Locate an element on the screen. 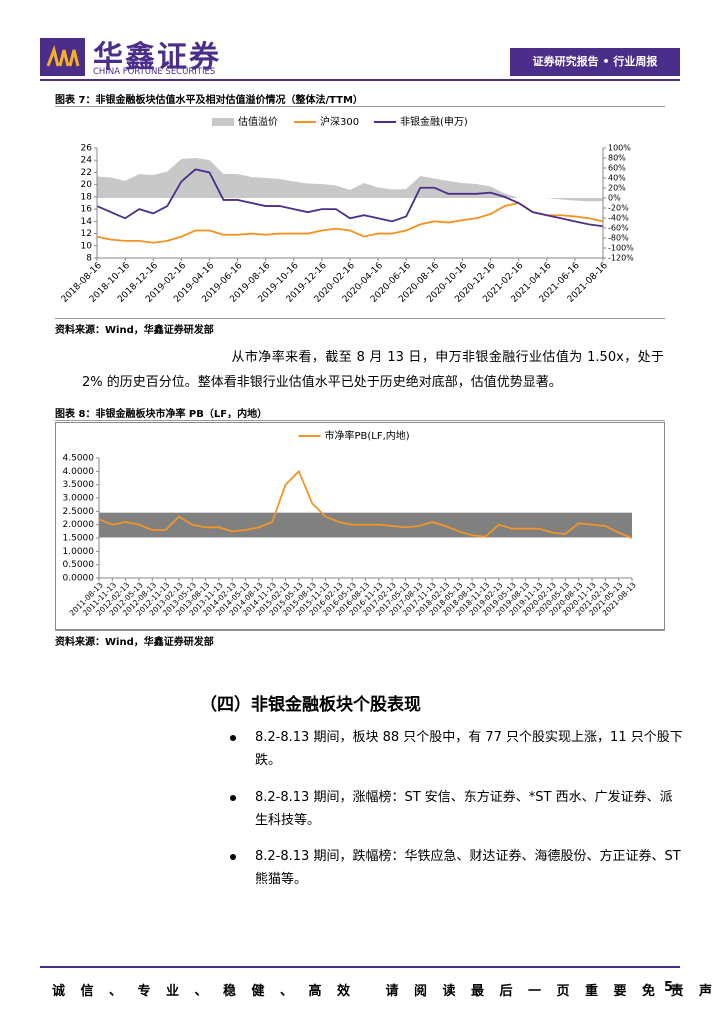 The height and width of the screenshot is (1024, 724). y-tick-label: 18 is located at coordinates (87, 197).